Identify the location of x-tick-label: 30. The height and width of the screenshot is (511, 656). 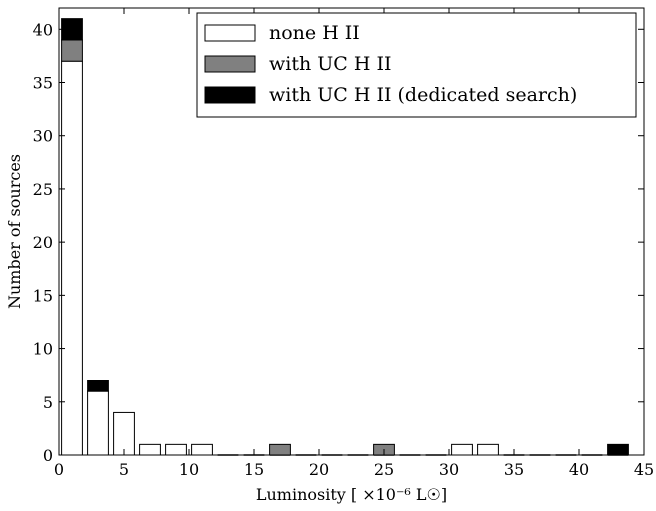
(449, 469).